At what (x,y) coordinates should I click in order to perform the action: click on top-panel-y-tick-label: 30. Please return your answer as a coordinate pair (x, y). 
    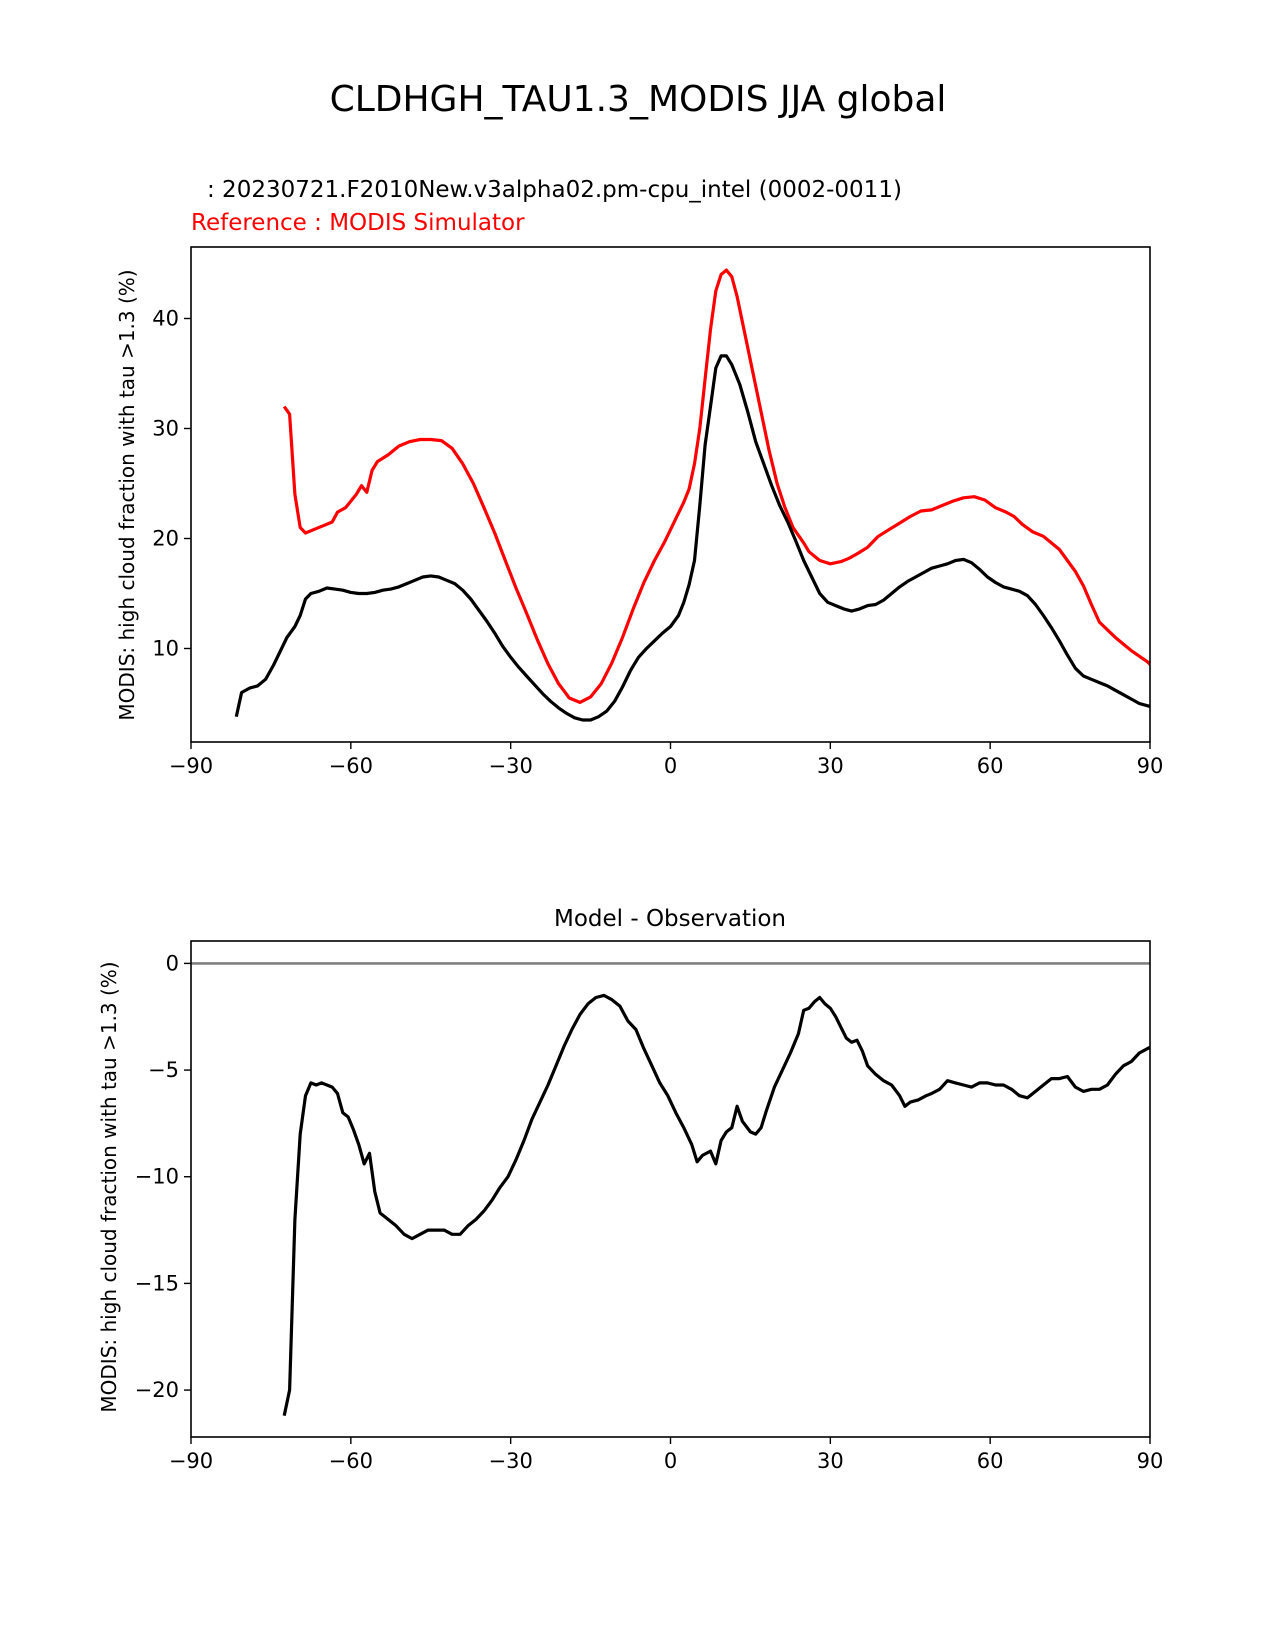
    Looking at the image, I should click on (165, 429).